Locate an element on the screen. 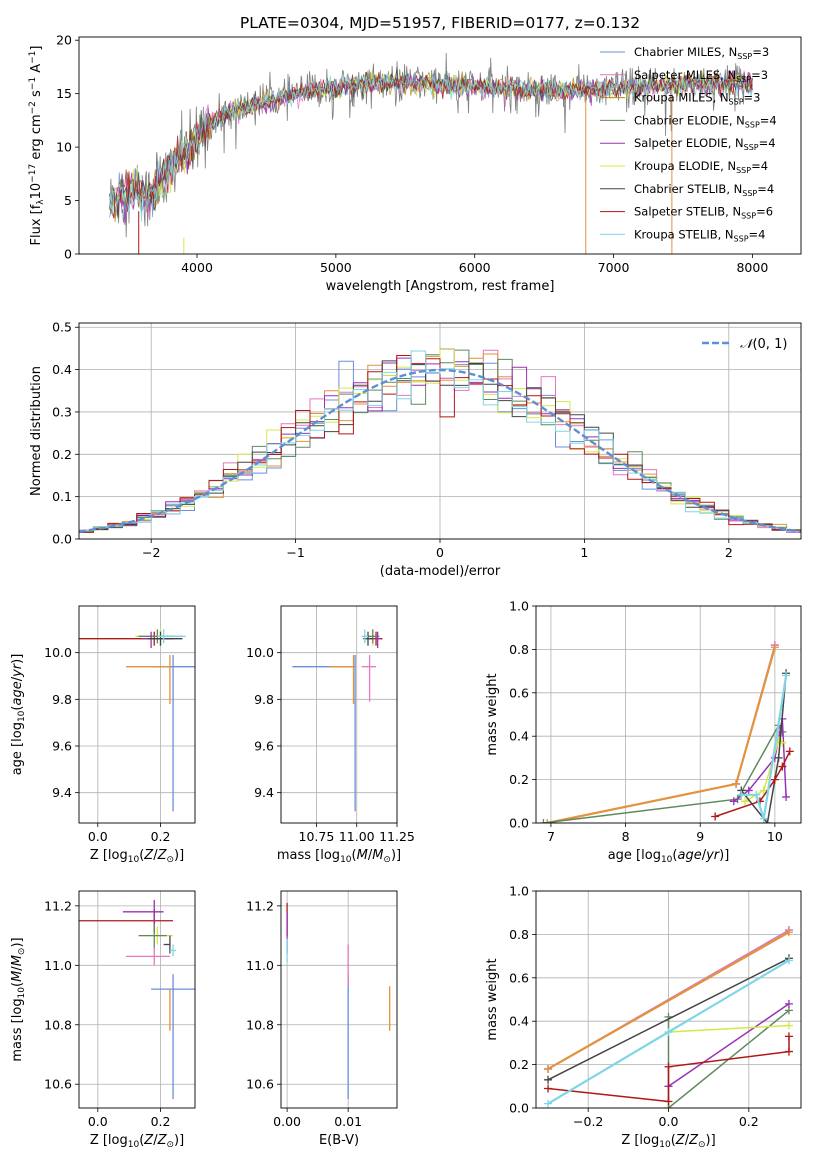  x-axis-label: Z [log10(Z/Z⊙)] is located at coordinates (668, 1141).